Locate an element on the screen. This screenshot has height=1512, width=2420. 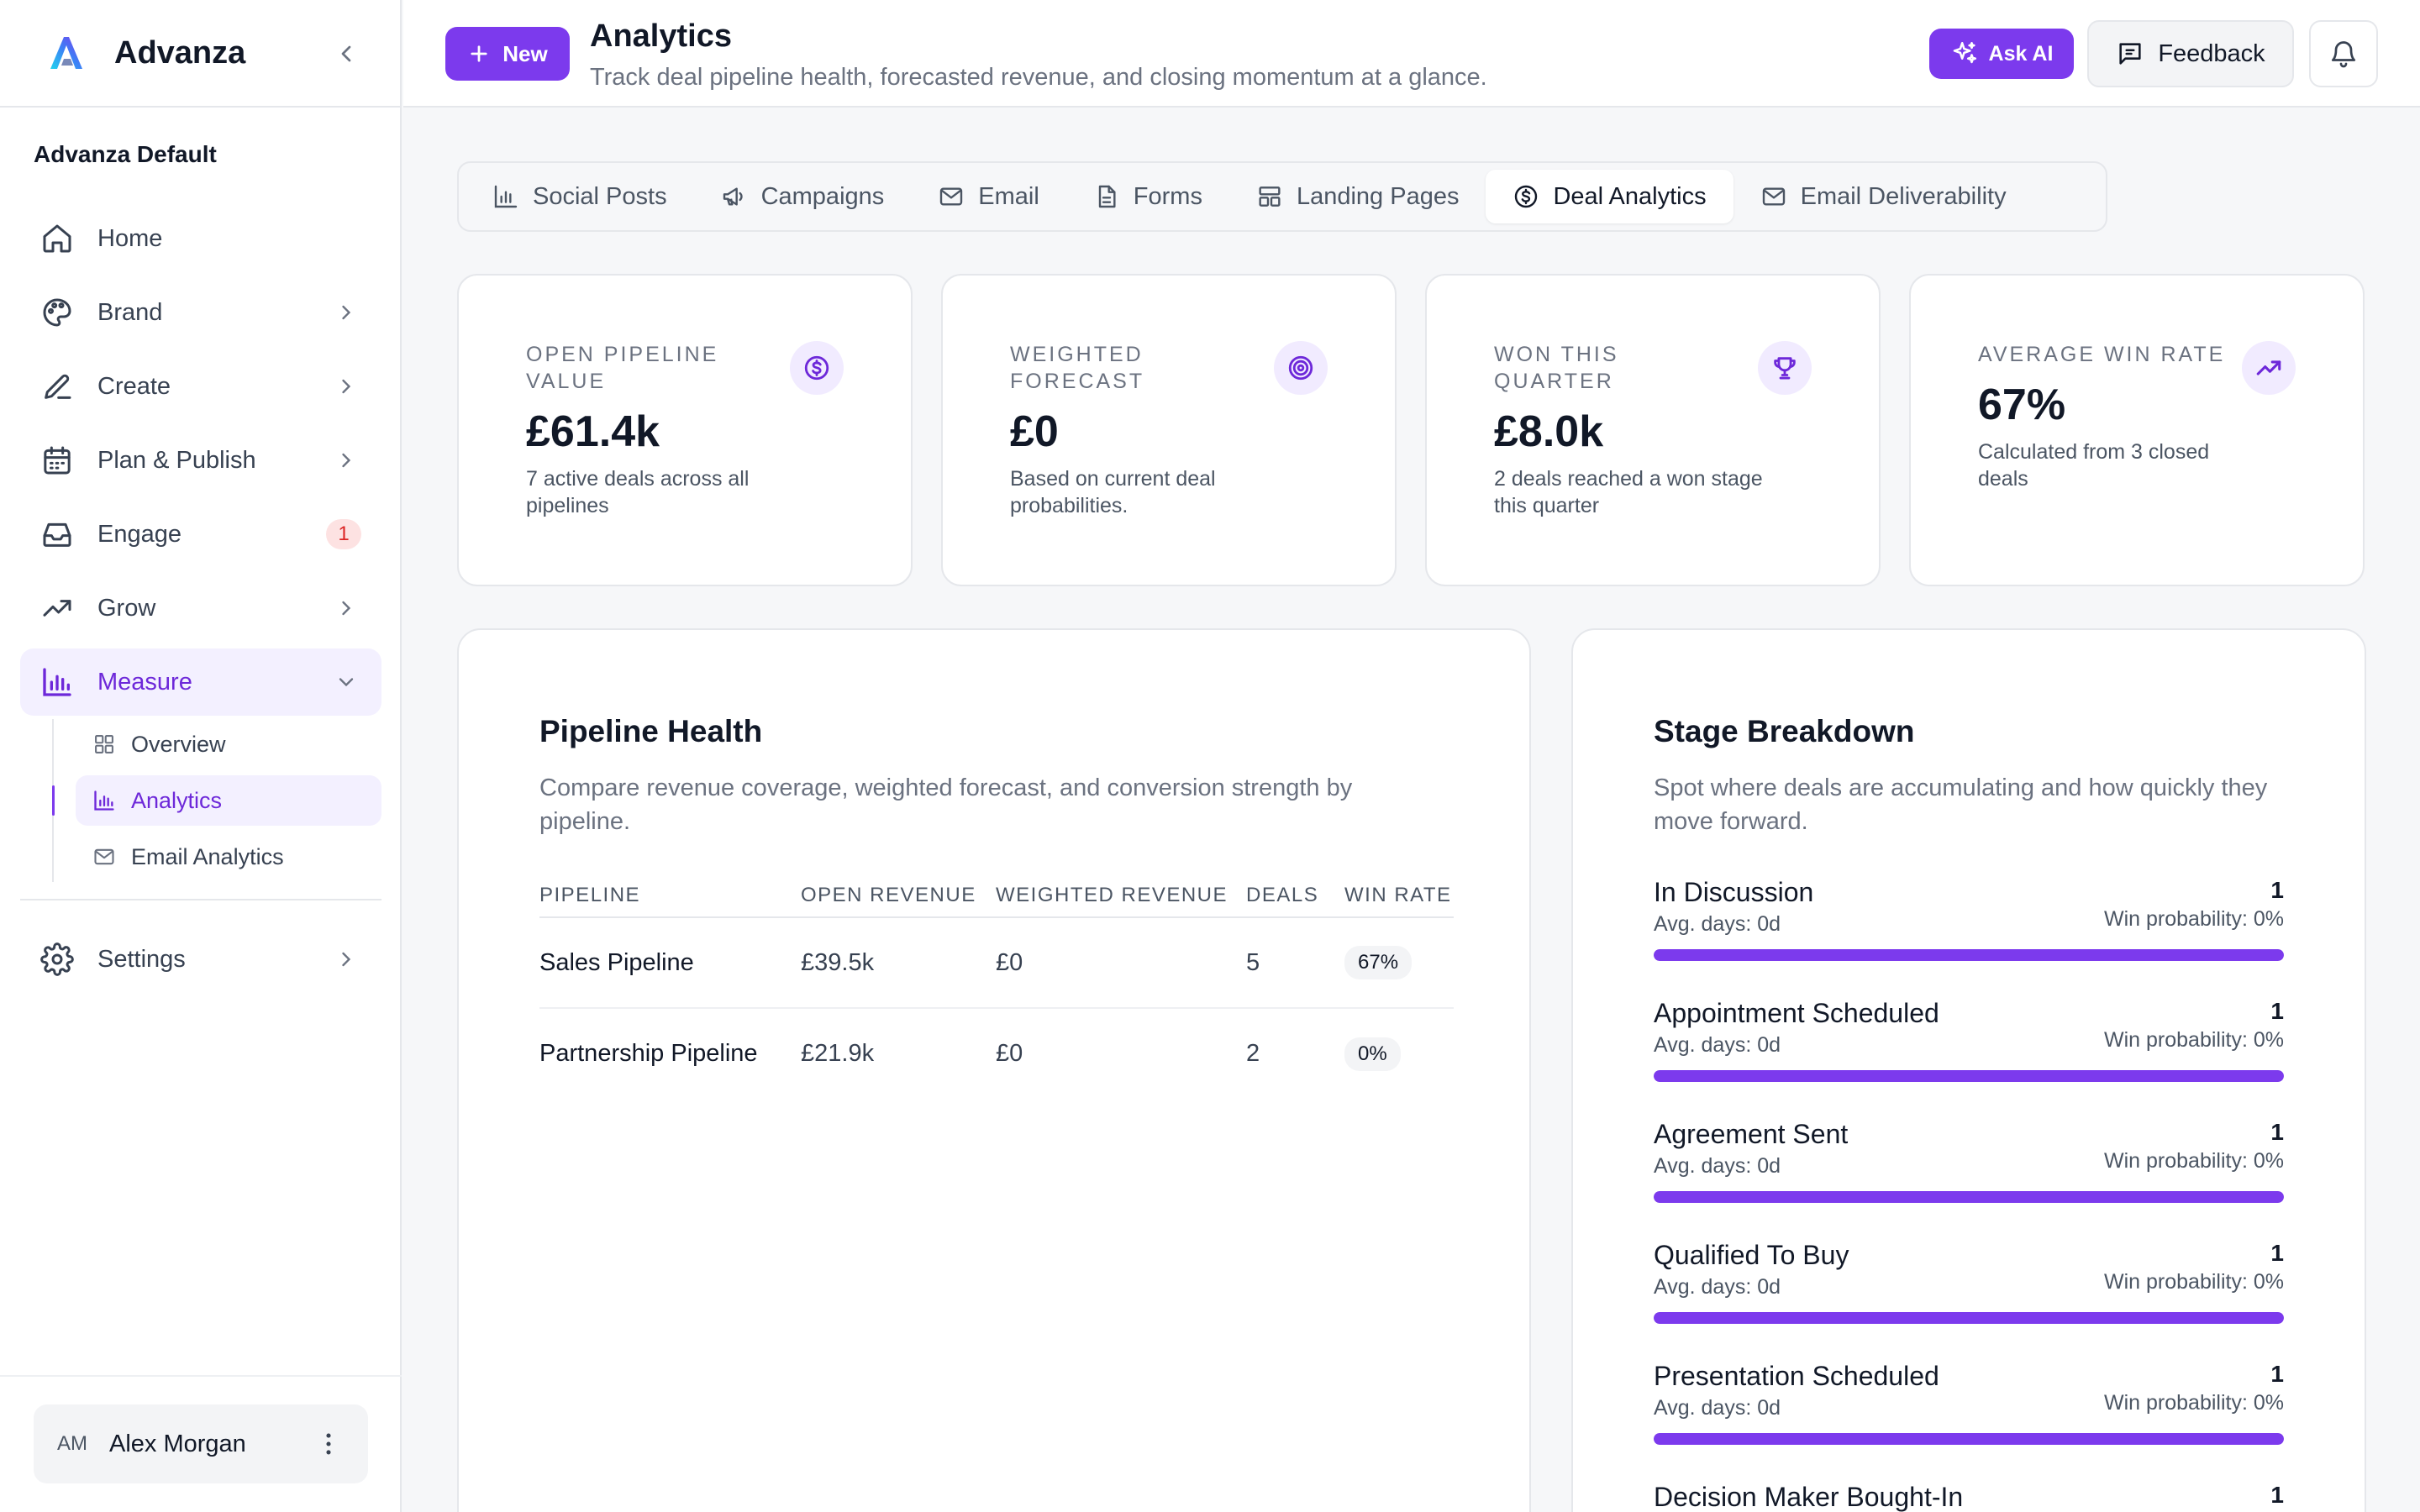
tab-landing-pages: Landing Pages is located at coordinates (1357, 196).